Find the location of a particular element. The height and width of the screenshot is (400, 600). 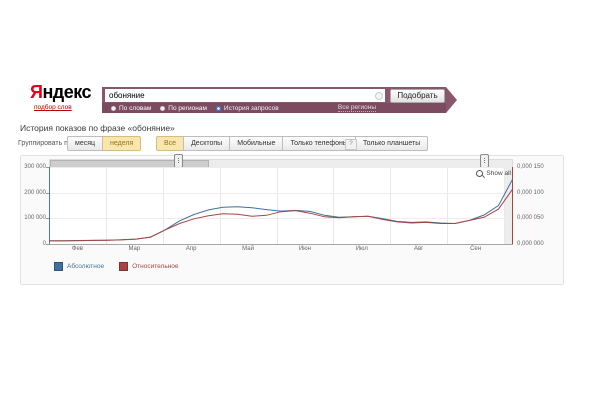

legend-label: Абсолютное is located at coordinates (86, 266).